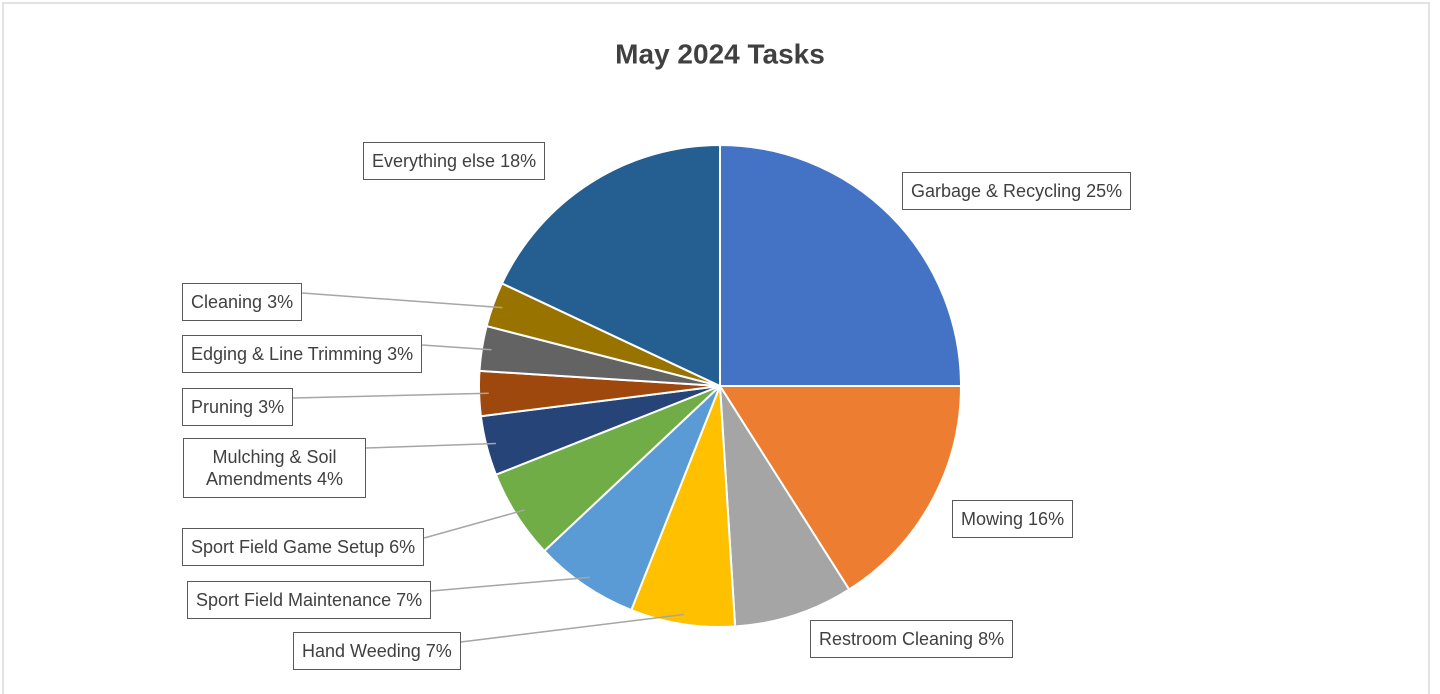 The height and width of the screenshot is (694, 1440). What do you see at coordinates (896, 639) in the screenshot?
I see `label-category: Restroom Cleaning` at bounding box center [896, 639].